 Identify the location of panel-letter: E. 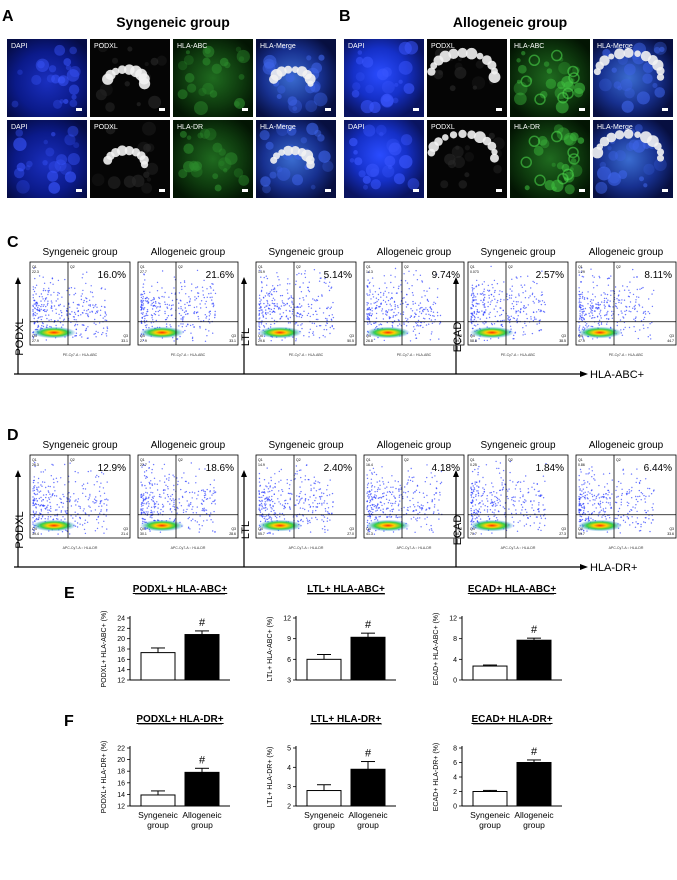
(69, 593).